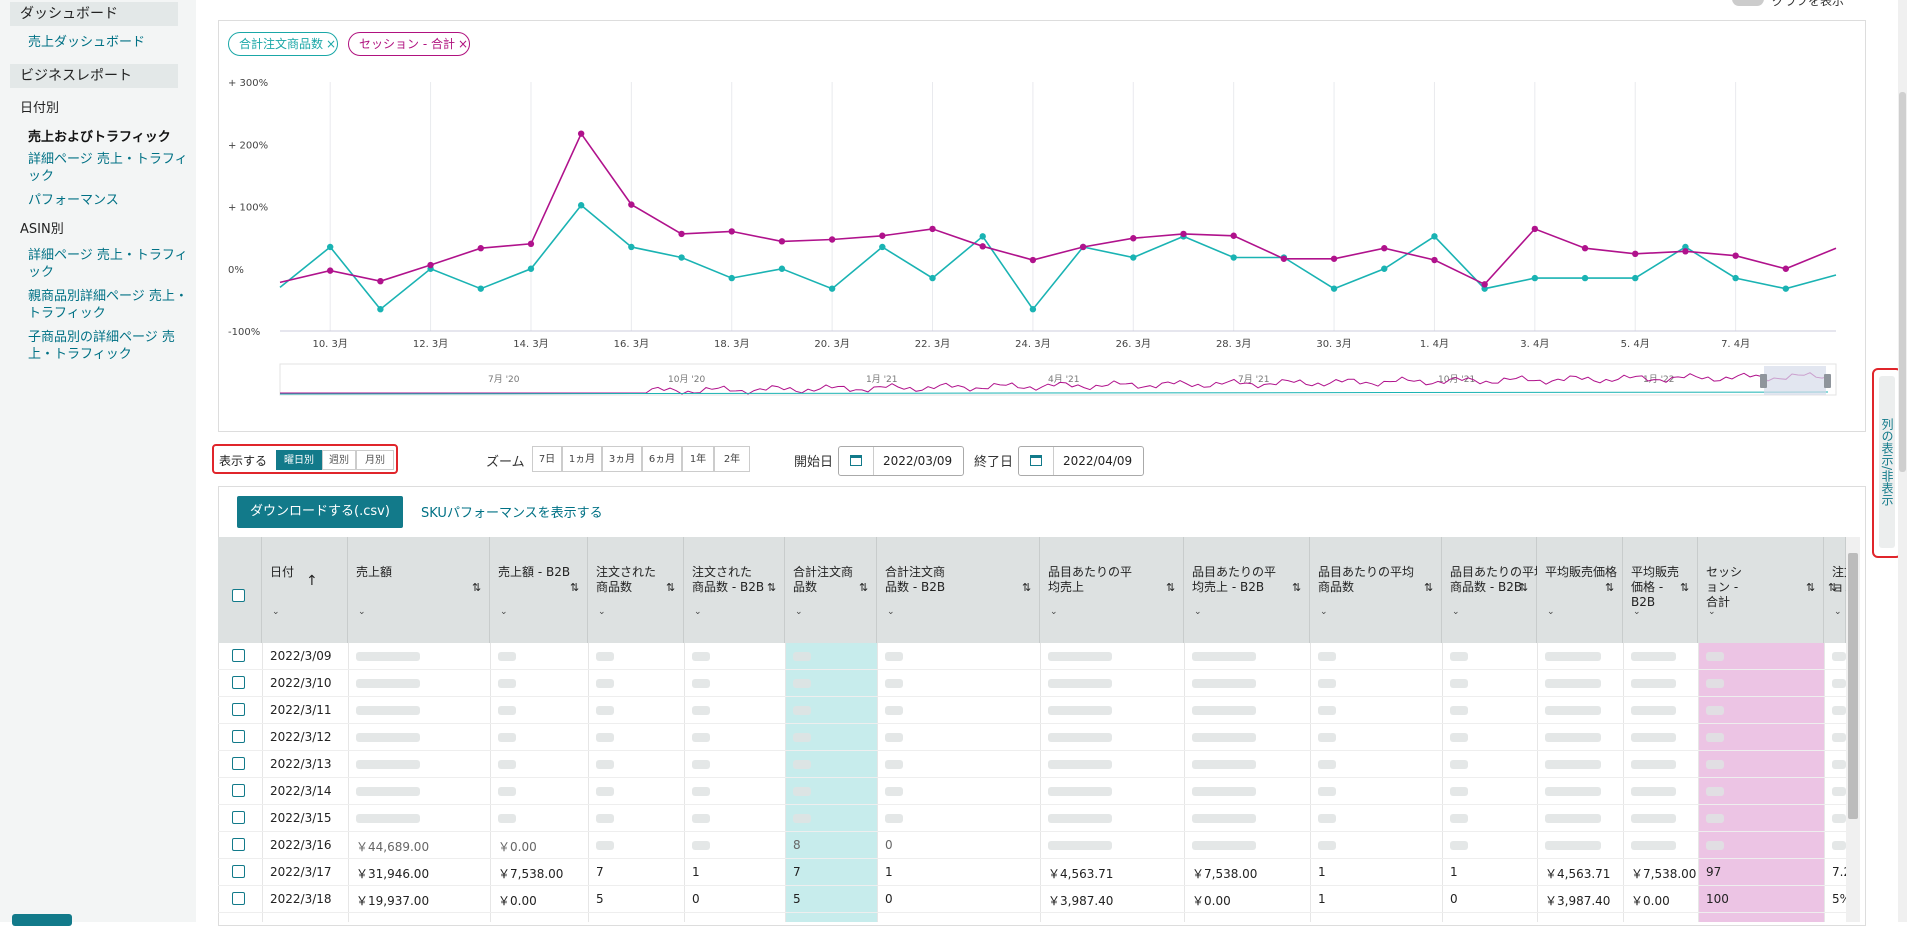 This screenshot has height=926, width=1907. I want to click on column-header: 日付 ↑ ⌄, so click(305, 590).